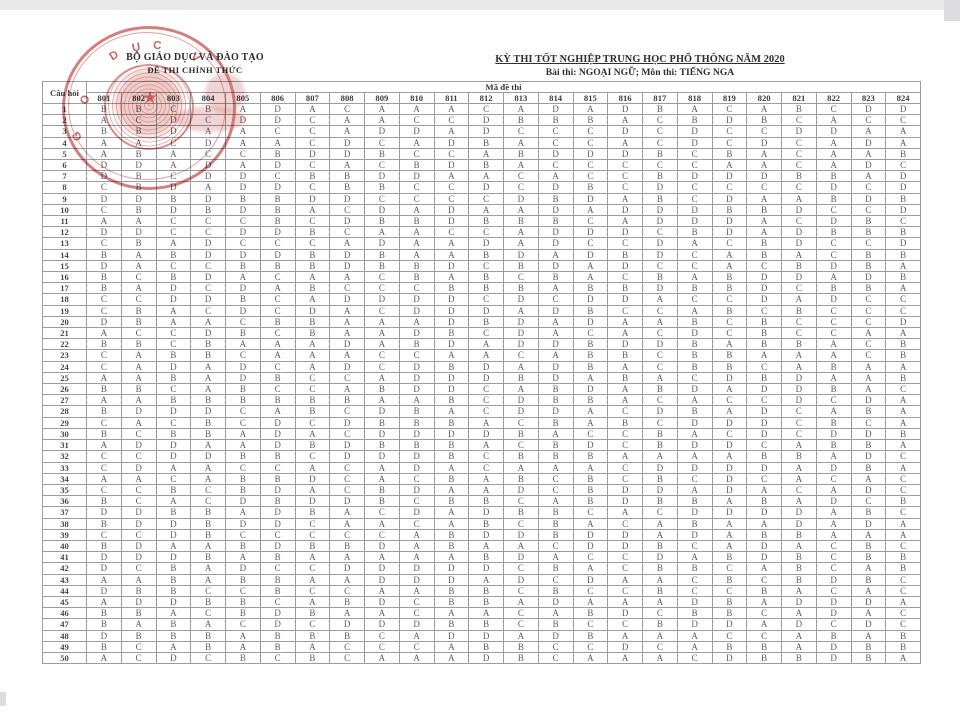  Describe the element at coordinates (481, 400) in the screenshot. I see `table-row: 27 A A B B B B B B A A B C D B B A C A C C D C D A` at that location.